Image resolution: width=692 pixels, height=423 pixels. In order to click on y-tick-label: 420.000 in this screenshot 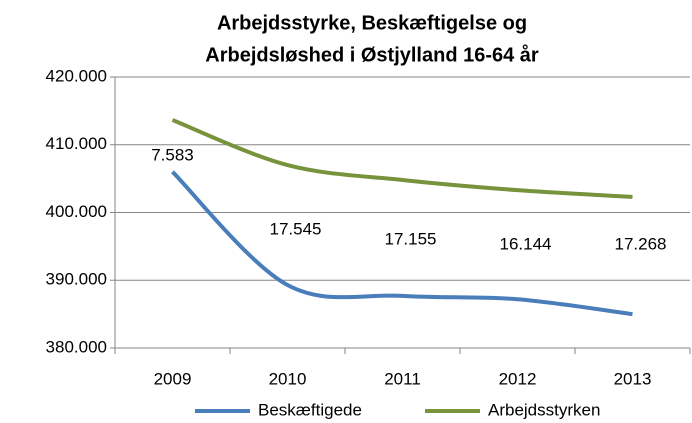, I will do `click(76, 75)`.